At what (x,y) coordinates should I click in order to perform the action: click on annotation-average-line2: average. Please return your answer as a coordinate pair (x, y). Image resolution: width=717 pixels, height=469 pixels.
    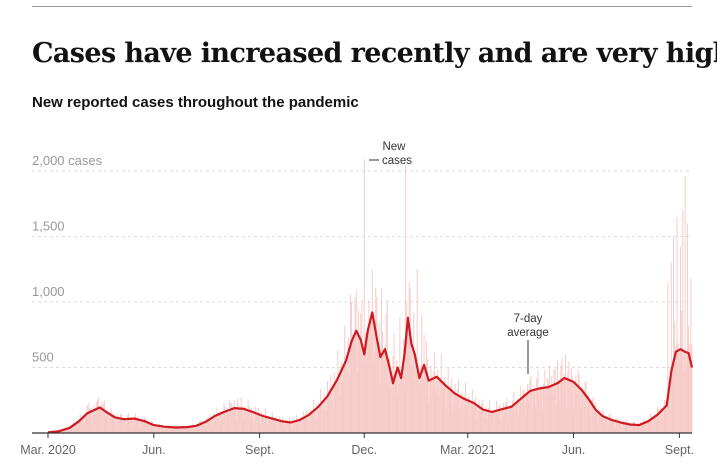
    Looking at the image, I should click on (528, 333).